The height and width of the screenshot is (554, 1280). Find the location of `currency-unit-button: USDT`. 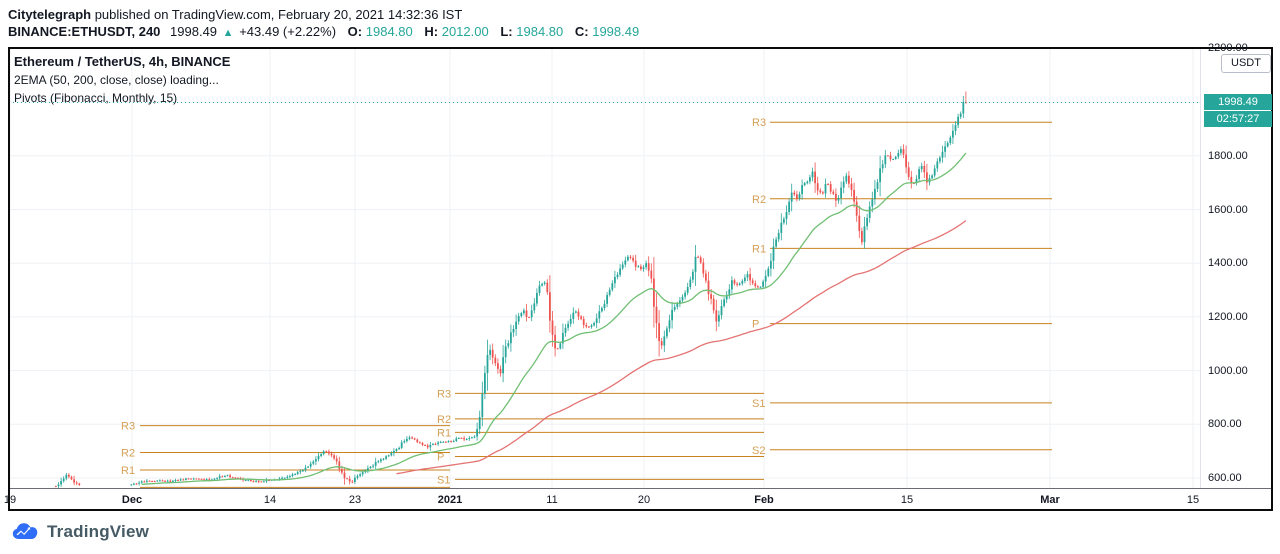

currency-unit-button: USDT is located at coordinates (1246, 63).